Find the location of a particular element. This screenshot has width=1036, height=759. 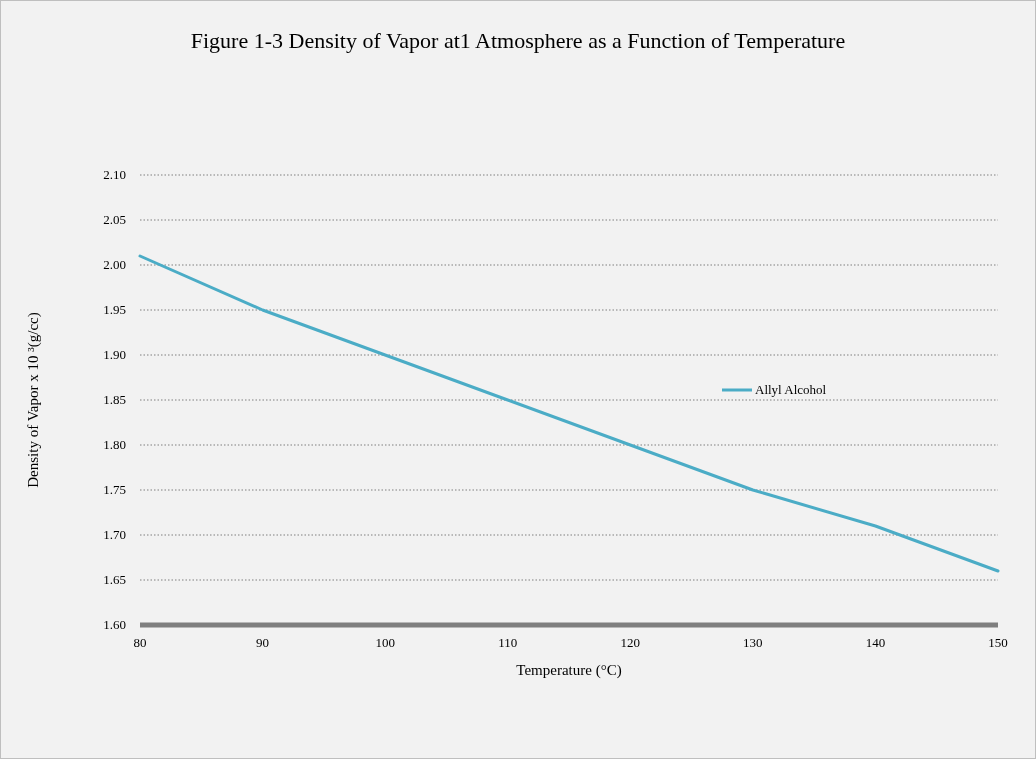

y-tick-label: 1.70 is located at coordinates (114, 534).